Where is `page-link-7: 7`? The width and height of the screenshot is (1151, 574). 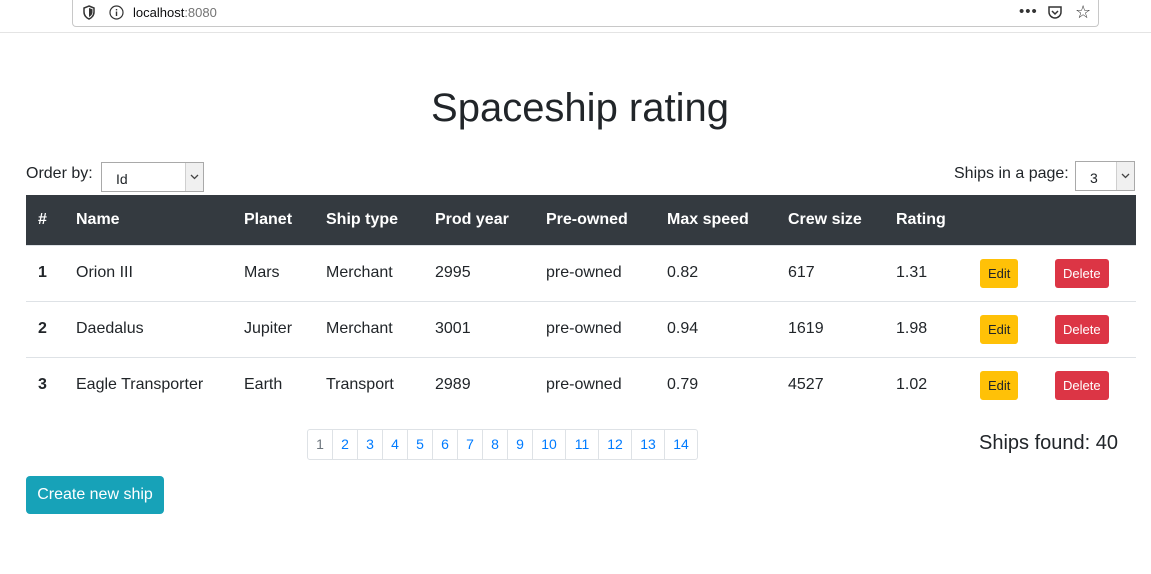 page-link-7: 7 is located at coordinates (469, 444).